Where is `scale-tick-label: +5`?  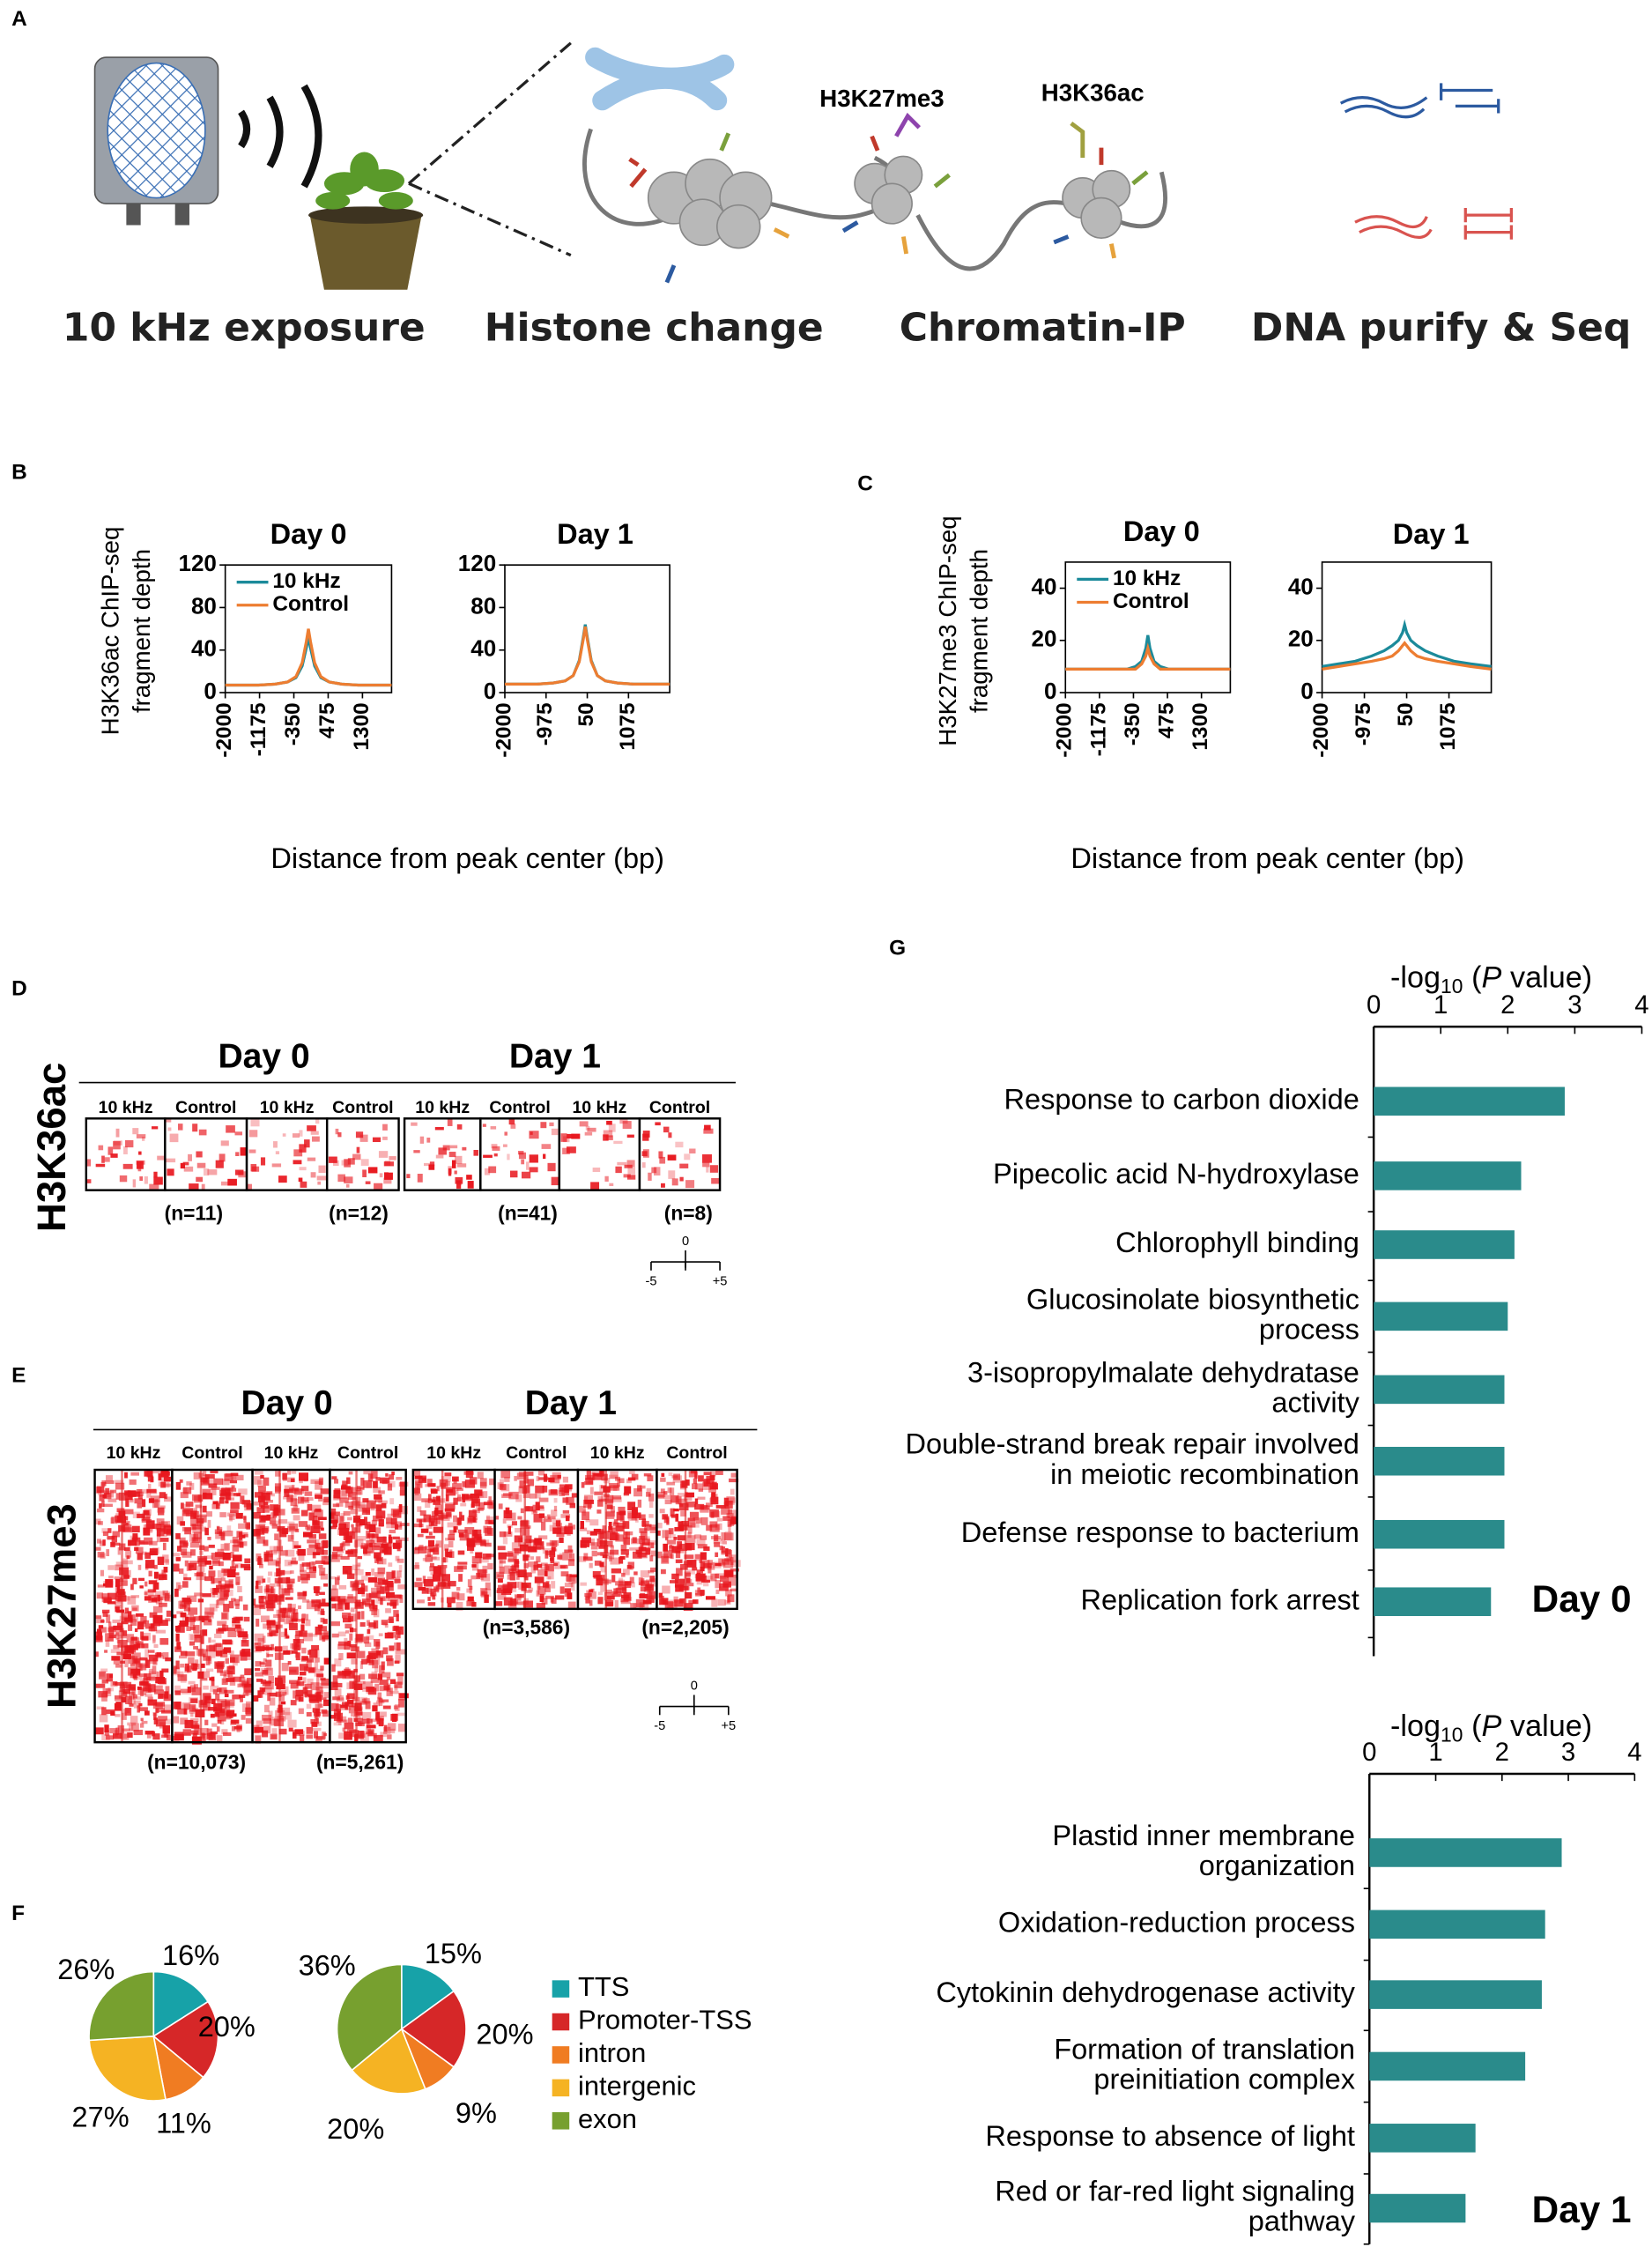
scale-tick-label: +5 is located at coordinates (728, 1726).